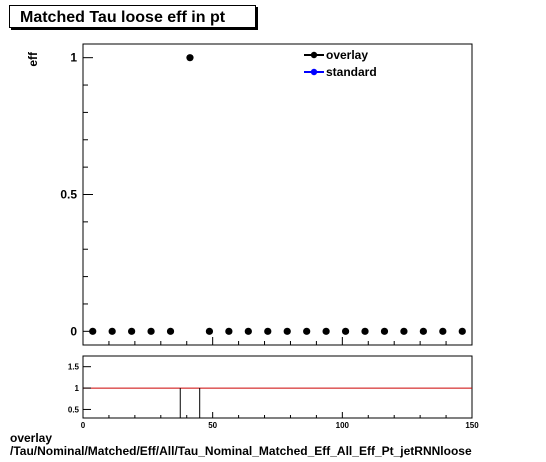  What do you see at coordinates (472, 425) in the screenshot?
I see `ratio-x-tick-label: 150` at bounding box center [472, 425].